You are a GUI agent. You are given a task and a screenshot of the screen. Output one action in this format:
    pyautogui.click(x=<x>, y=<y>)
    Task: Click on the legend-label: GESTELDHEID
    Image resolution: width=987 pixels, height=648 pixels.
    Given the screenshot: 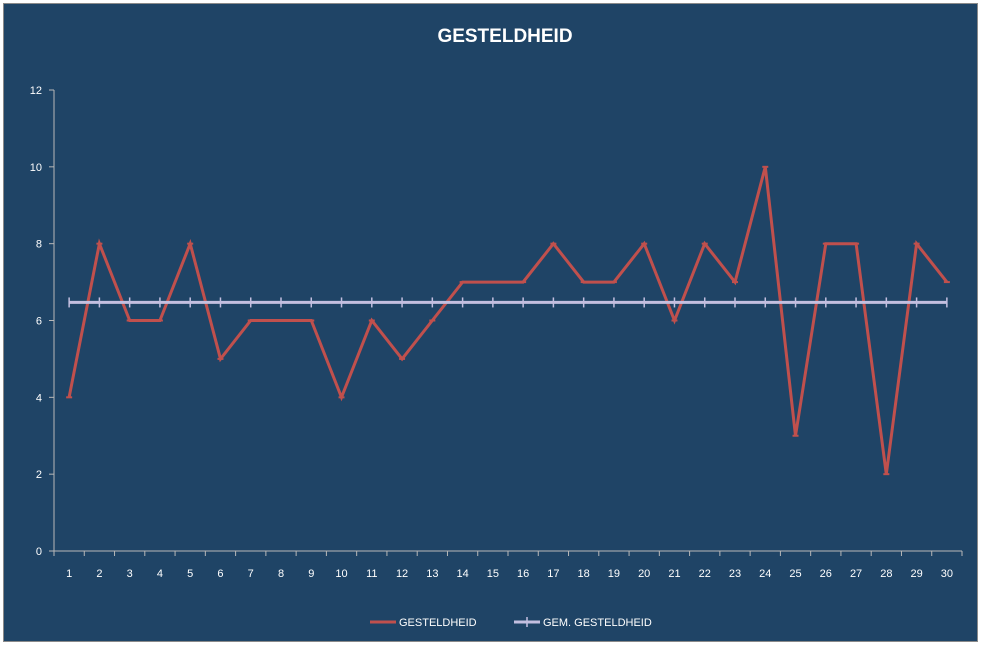 What is the action you would take?
    pyautogui.click(x=438, y=623)
    